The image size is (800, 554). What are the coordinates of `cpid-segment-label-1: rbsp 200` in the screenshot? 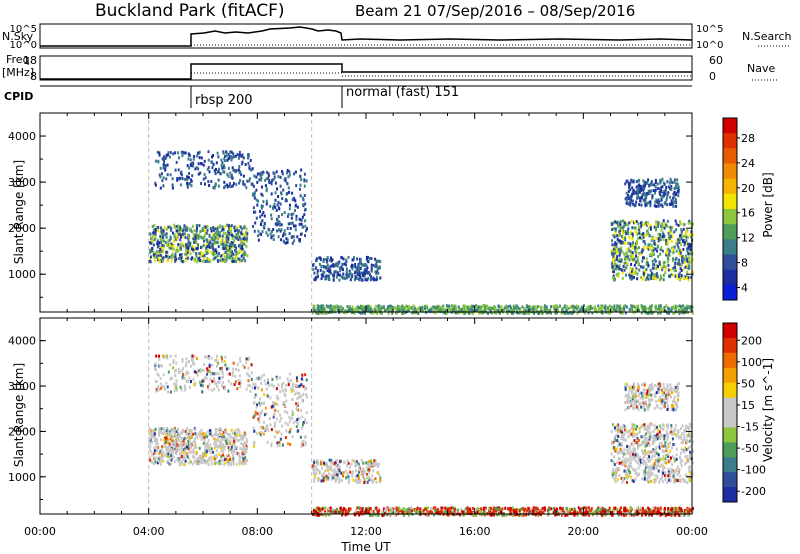 It's located at (224, 100).